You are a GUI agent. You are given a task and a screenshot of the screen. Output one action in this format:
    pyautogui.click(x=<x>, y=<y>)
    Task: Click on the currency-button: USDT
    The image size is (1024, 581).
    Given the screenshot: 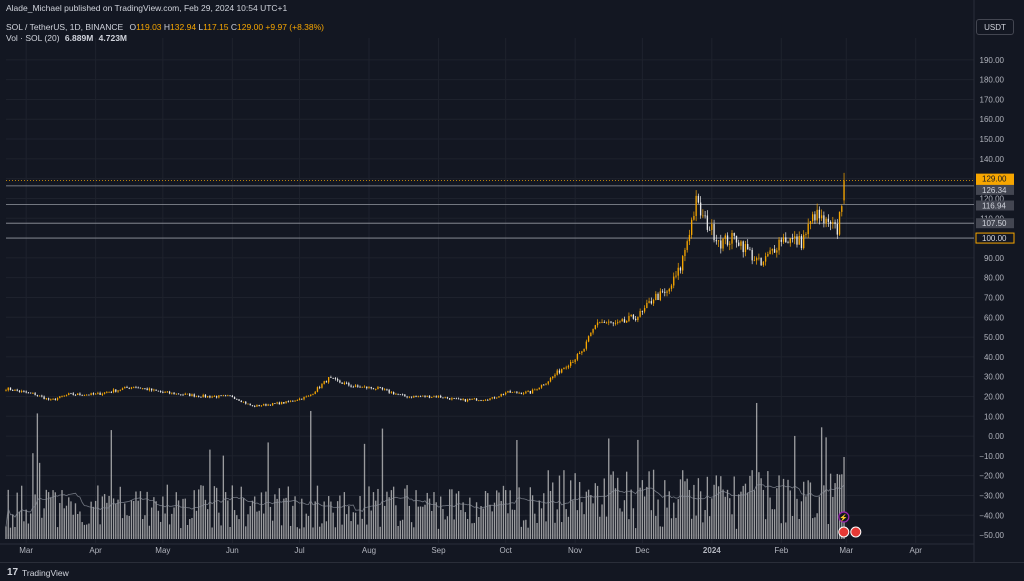 What is the action you would take?
    pyautogui.click(x=995, y=27)
    